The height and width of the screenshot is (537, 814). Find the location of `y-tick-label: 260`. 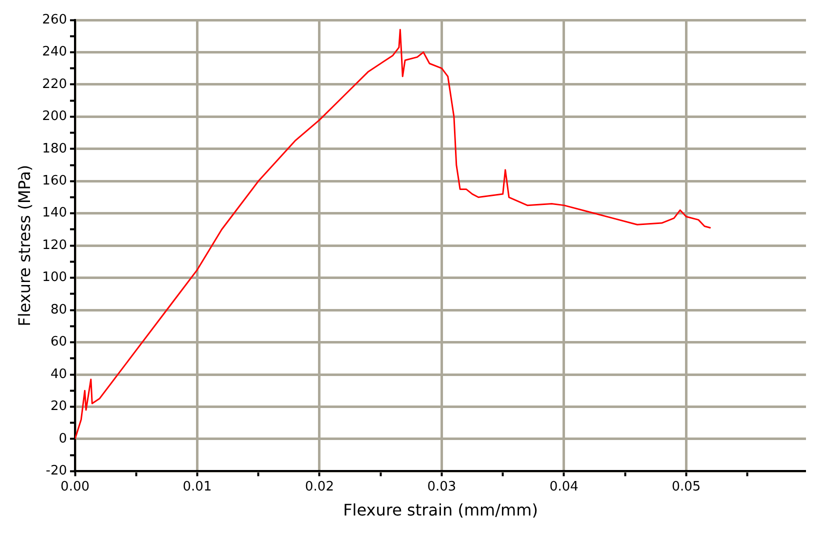

y-tick-label: 260 is located at coordinates (55, 20).